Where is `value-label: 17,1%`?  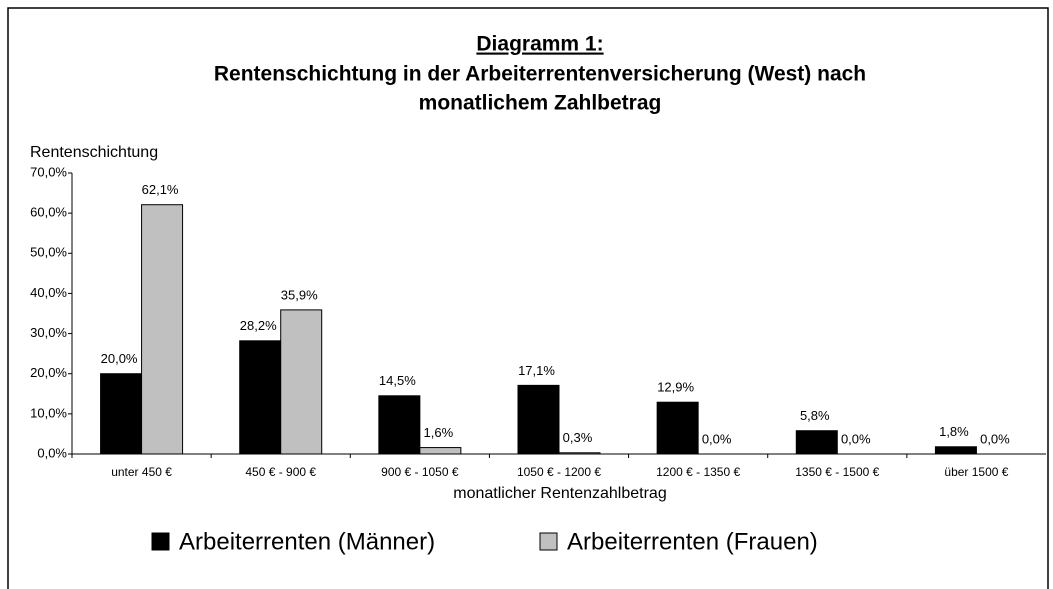
value-label: 17,1% is located at coordinates (536, 370).